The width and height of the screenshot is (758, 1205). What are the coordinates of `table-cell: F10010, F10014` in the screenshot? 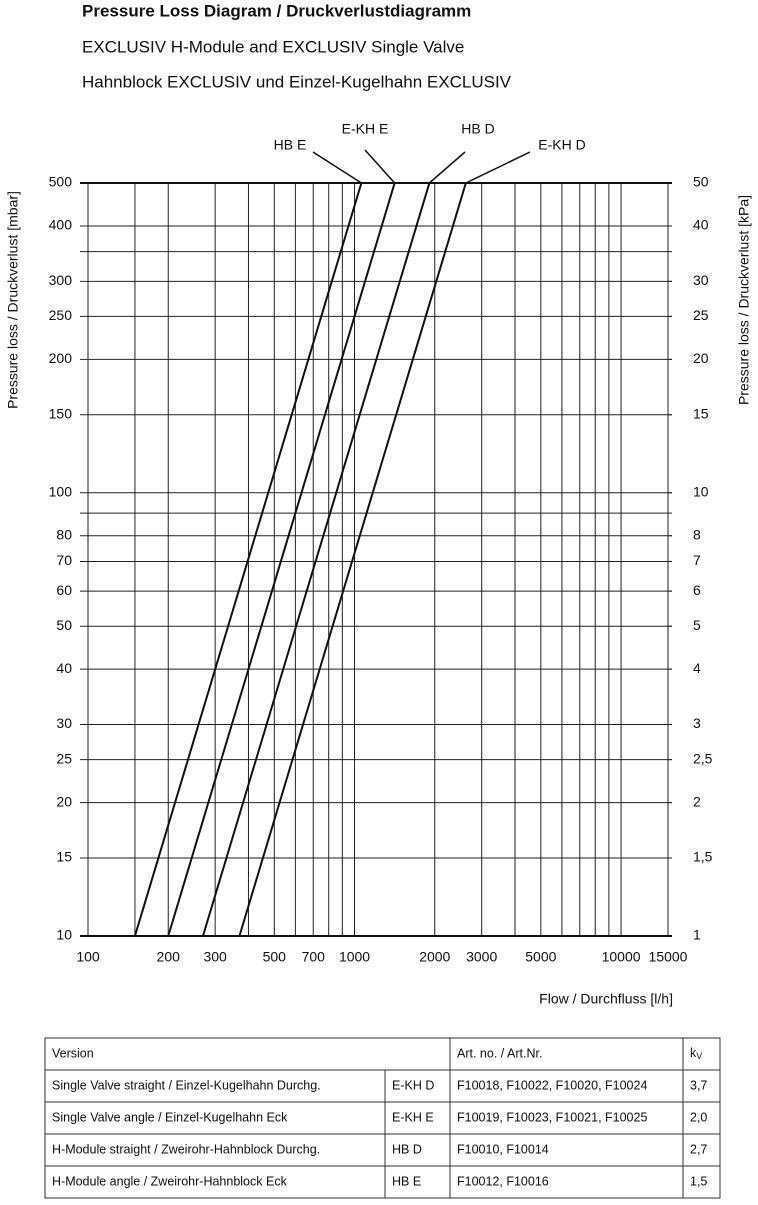 It's located at (503, 1149).